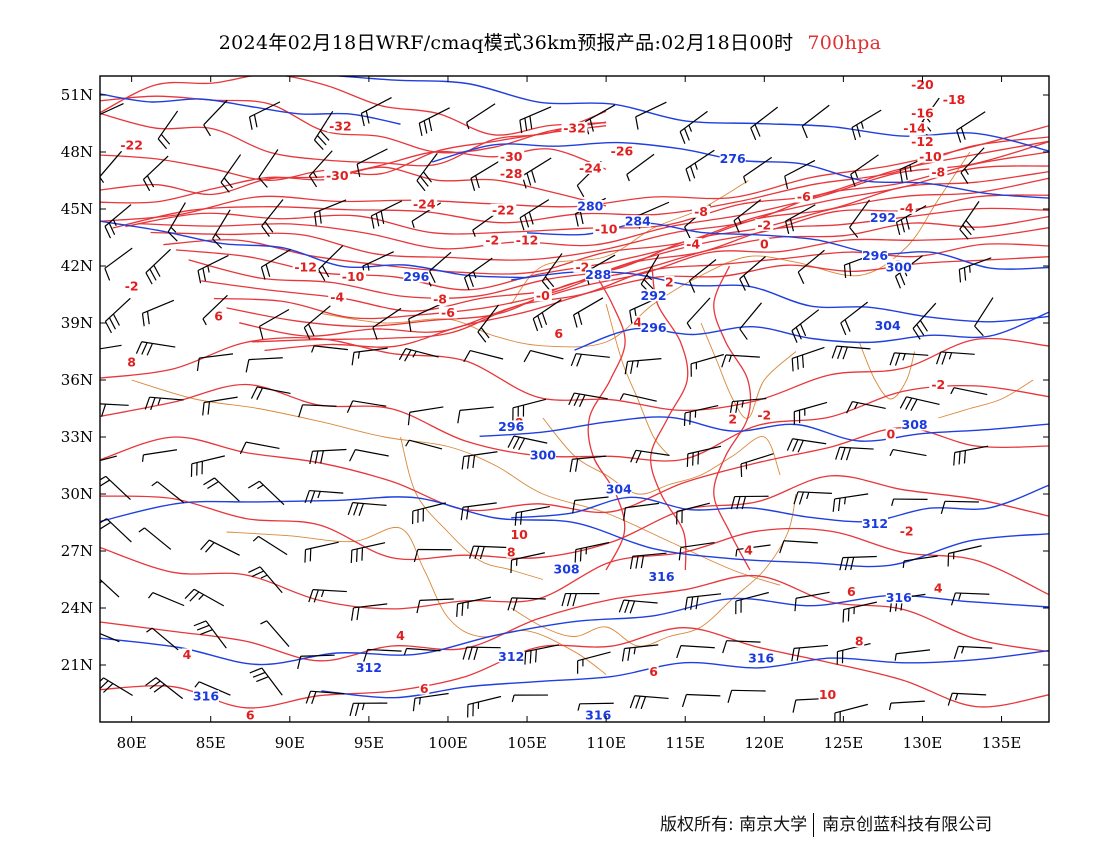  Describe the element at coordinates (922, 84) in the screenshot. I see `temperature-label: -20` at that location.